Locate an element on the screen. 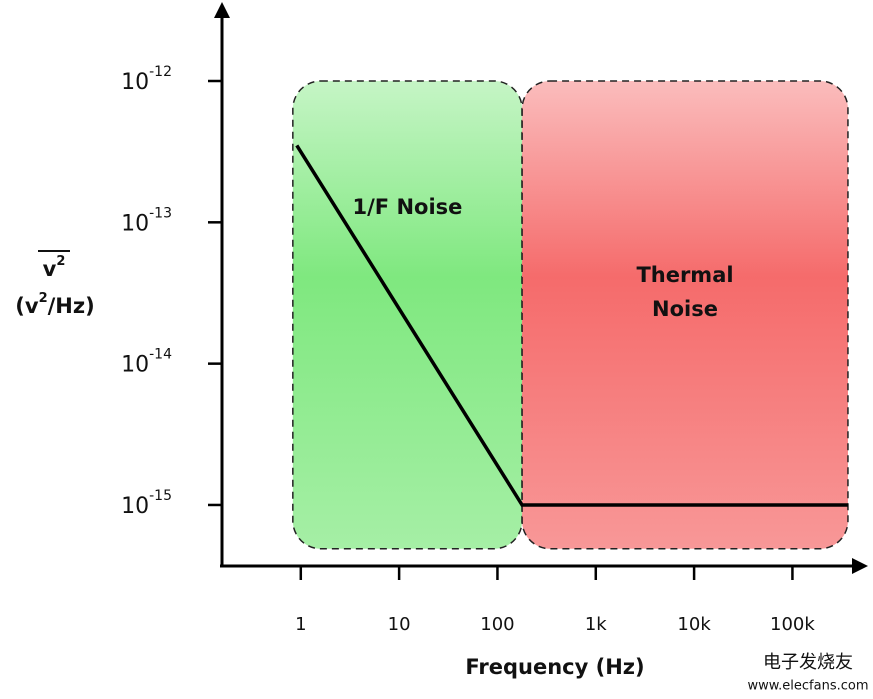 This screenshot has height=699, width=873. x-tick-label: 100k is located at coordinates (792, 624).